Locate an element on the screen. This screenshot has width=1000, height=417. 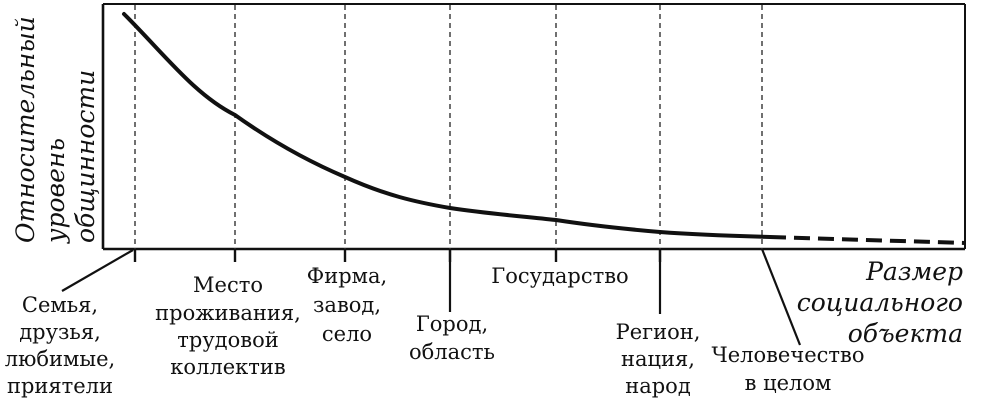
category-line: Государство is located at coordinates (559, 276).